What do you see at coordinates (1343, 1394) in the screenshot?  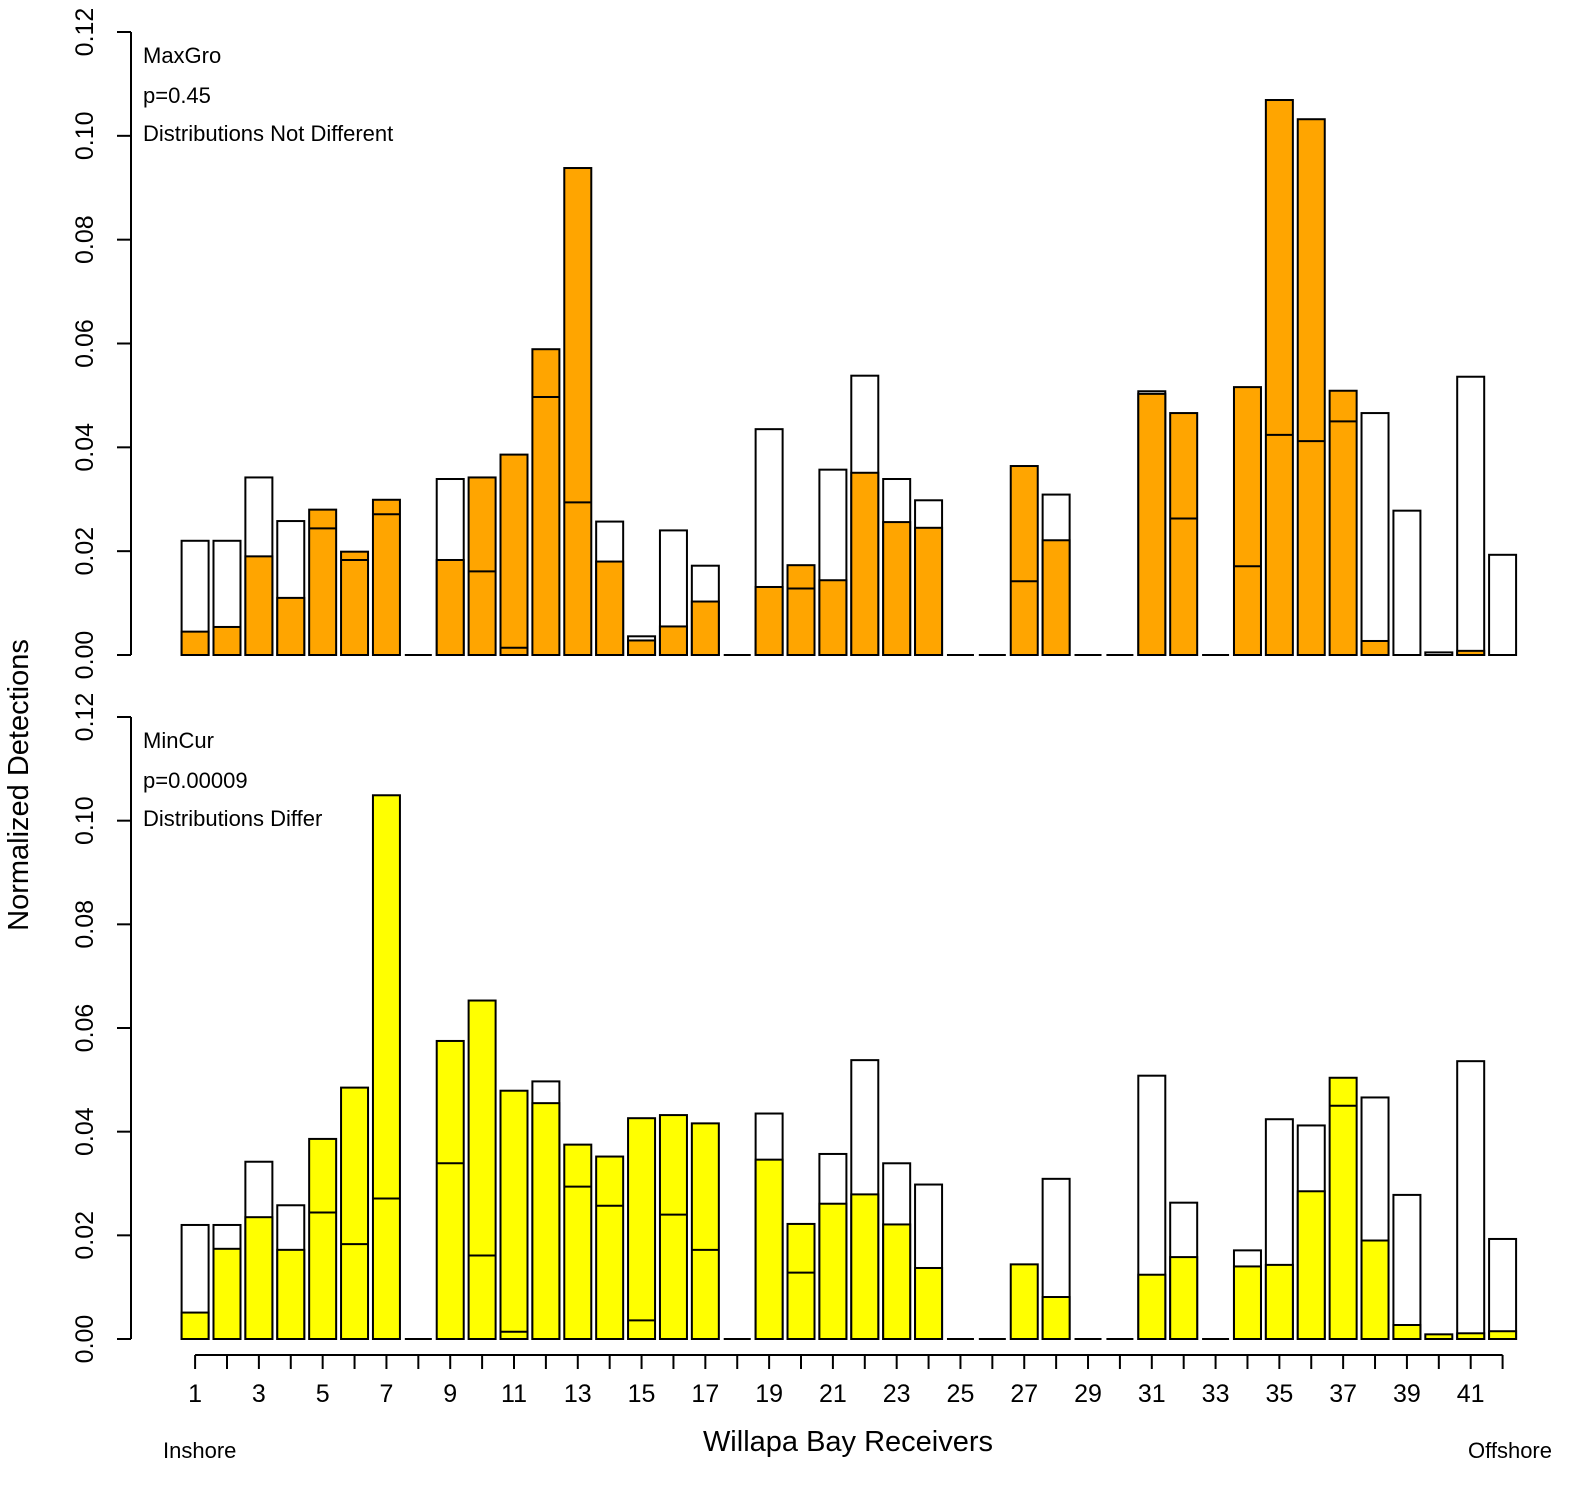 I see `x-tick-label: 37` at bounding box center [1343, 1394].